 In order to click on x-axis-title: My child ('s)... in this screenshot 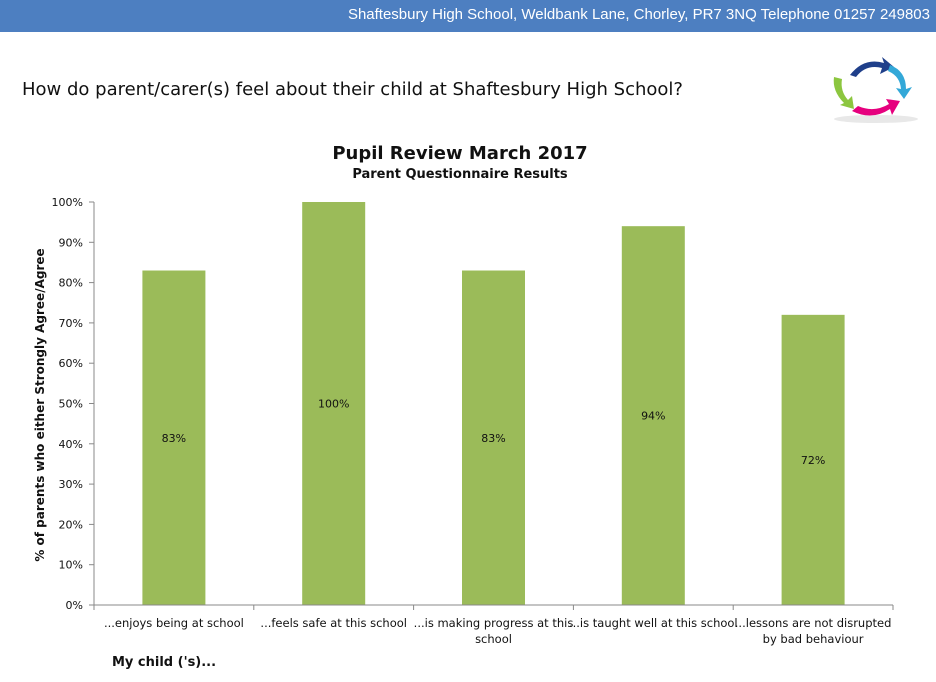, I will do `click(164, 662)`.